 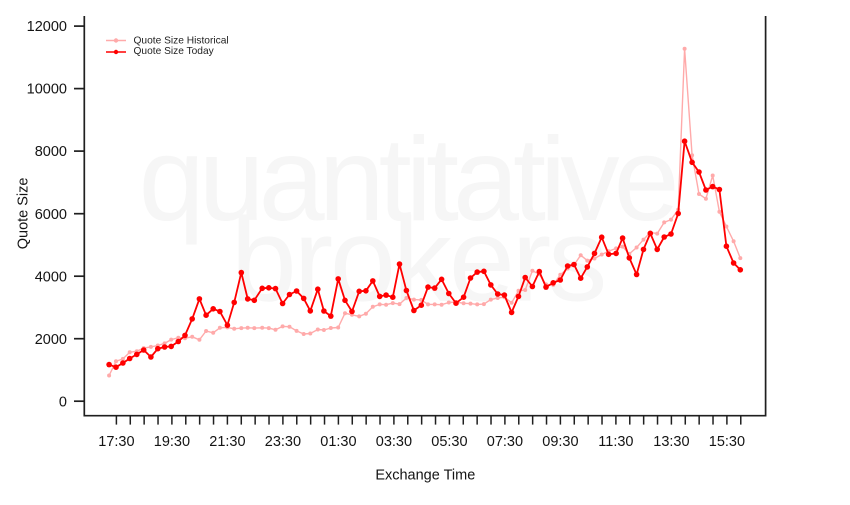 I want to click on svg-text: 8000, so click(x=51, y=152).